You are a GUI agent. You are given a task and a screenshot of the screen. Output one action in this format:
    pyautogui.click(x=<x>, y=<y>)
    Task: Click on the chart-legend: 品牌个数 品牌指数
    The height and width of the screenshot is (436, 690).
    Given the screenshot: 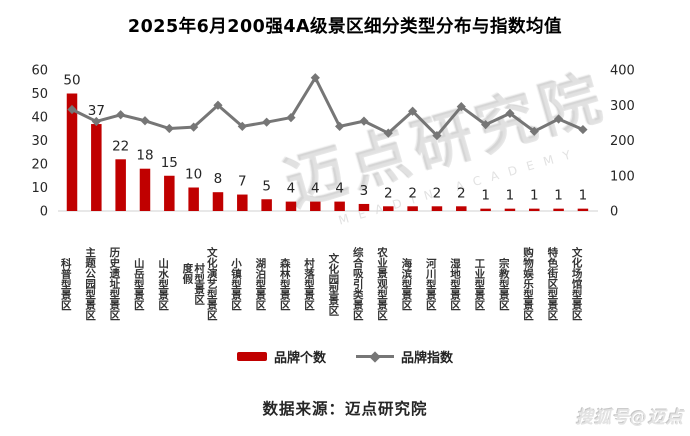 What is the action you would take?
    pyautogui.click(x=345, y=356)
    